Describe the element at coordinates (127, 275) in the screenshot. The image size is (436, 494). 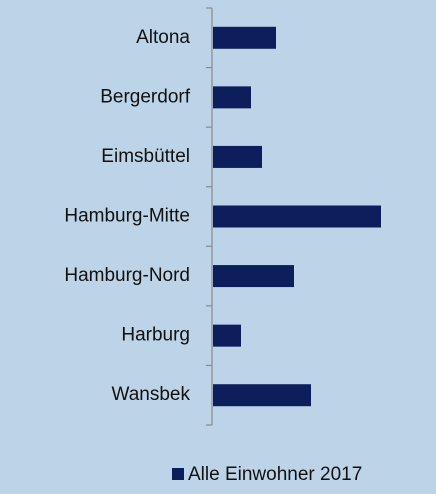
I see `y-tick-label: Hamburg-Nord` at that location.